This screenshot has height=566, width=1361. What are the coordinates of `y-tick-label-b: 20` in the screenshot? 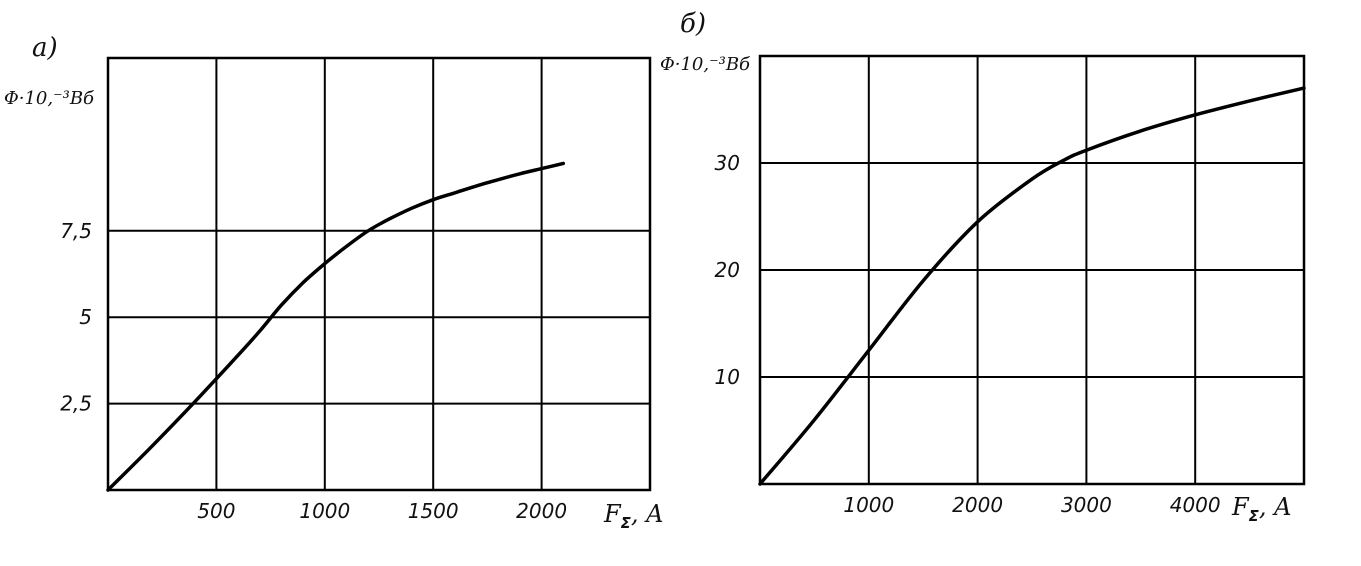 It's located at (727, 270).